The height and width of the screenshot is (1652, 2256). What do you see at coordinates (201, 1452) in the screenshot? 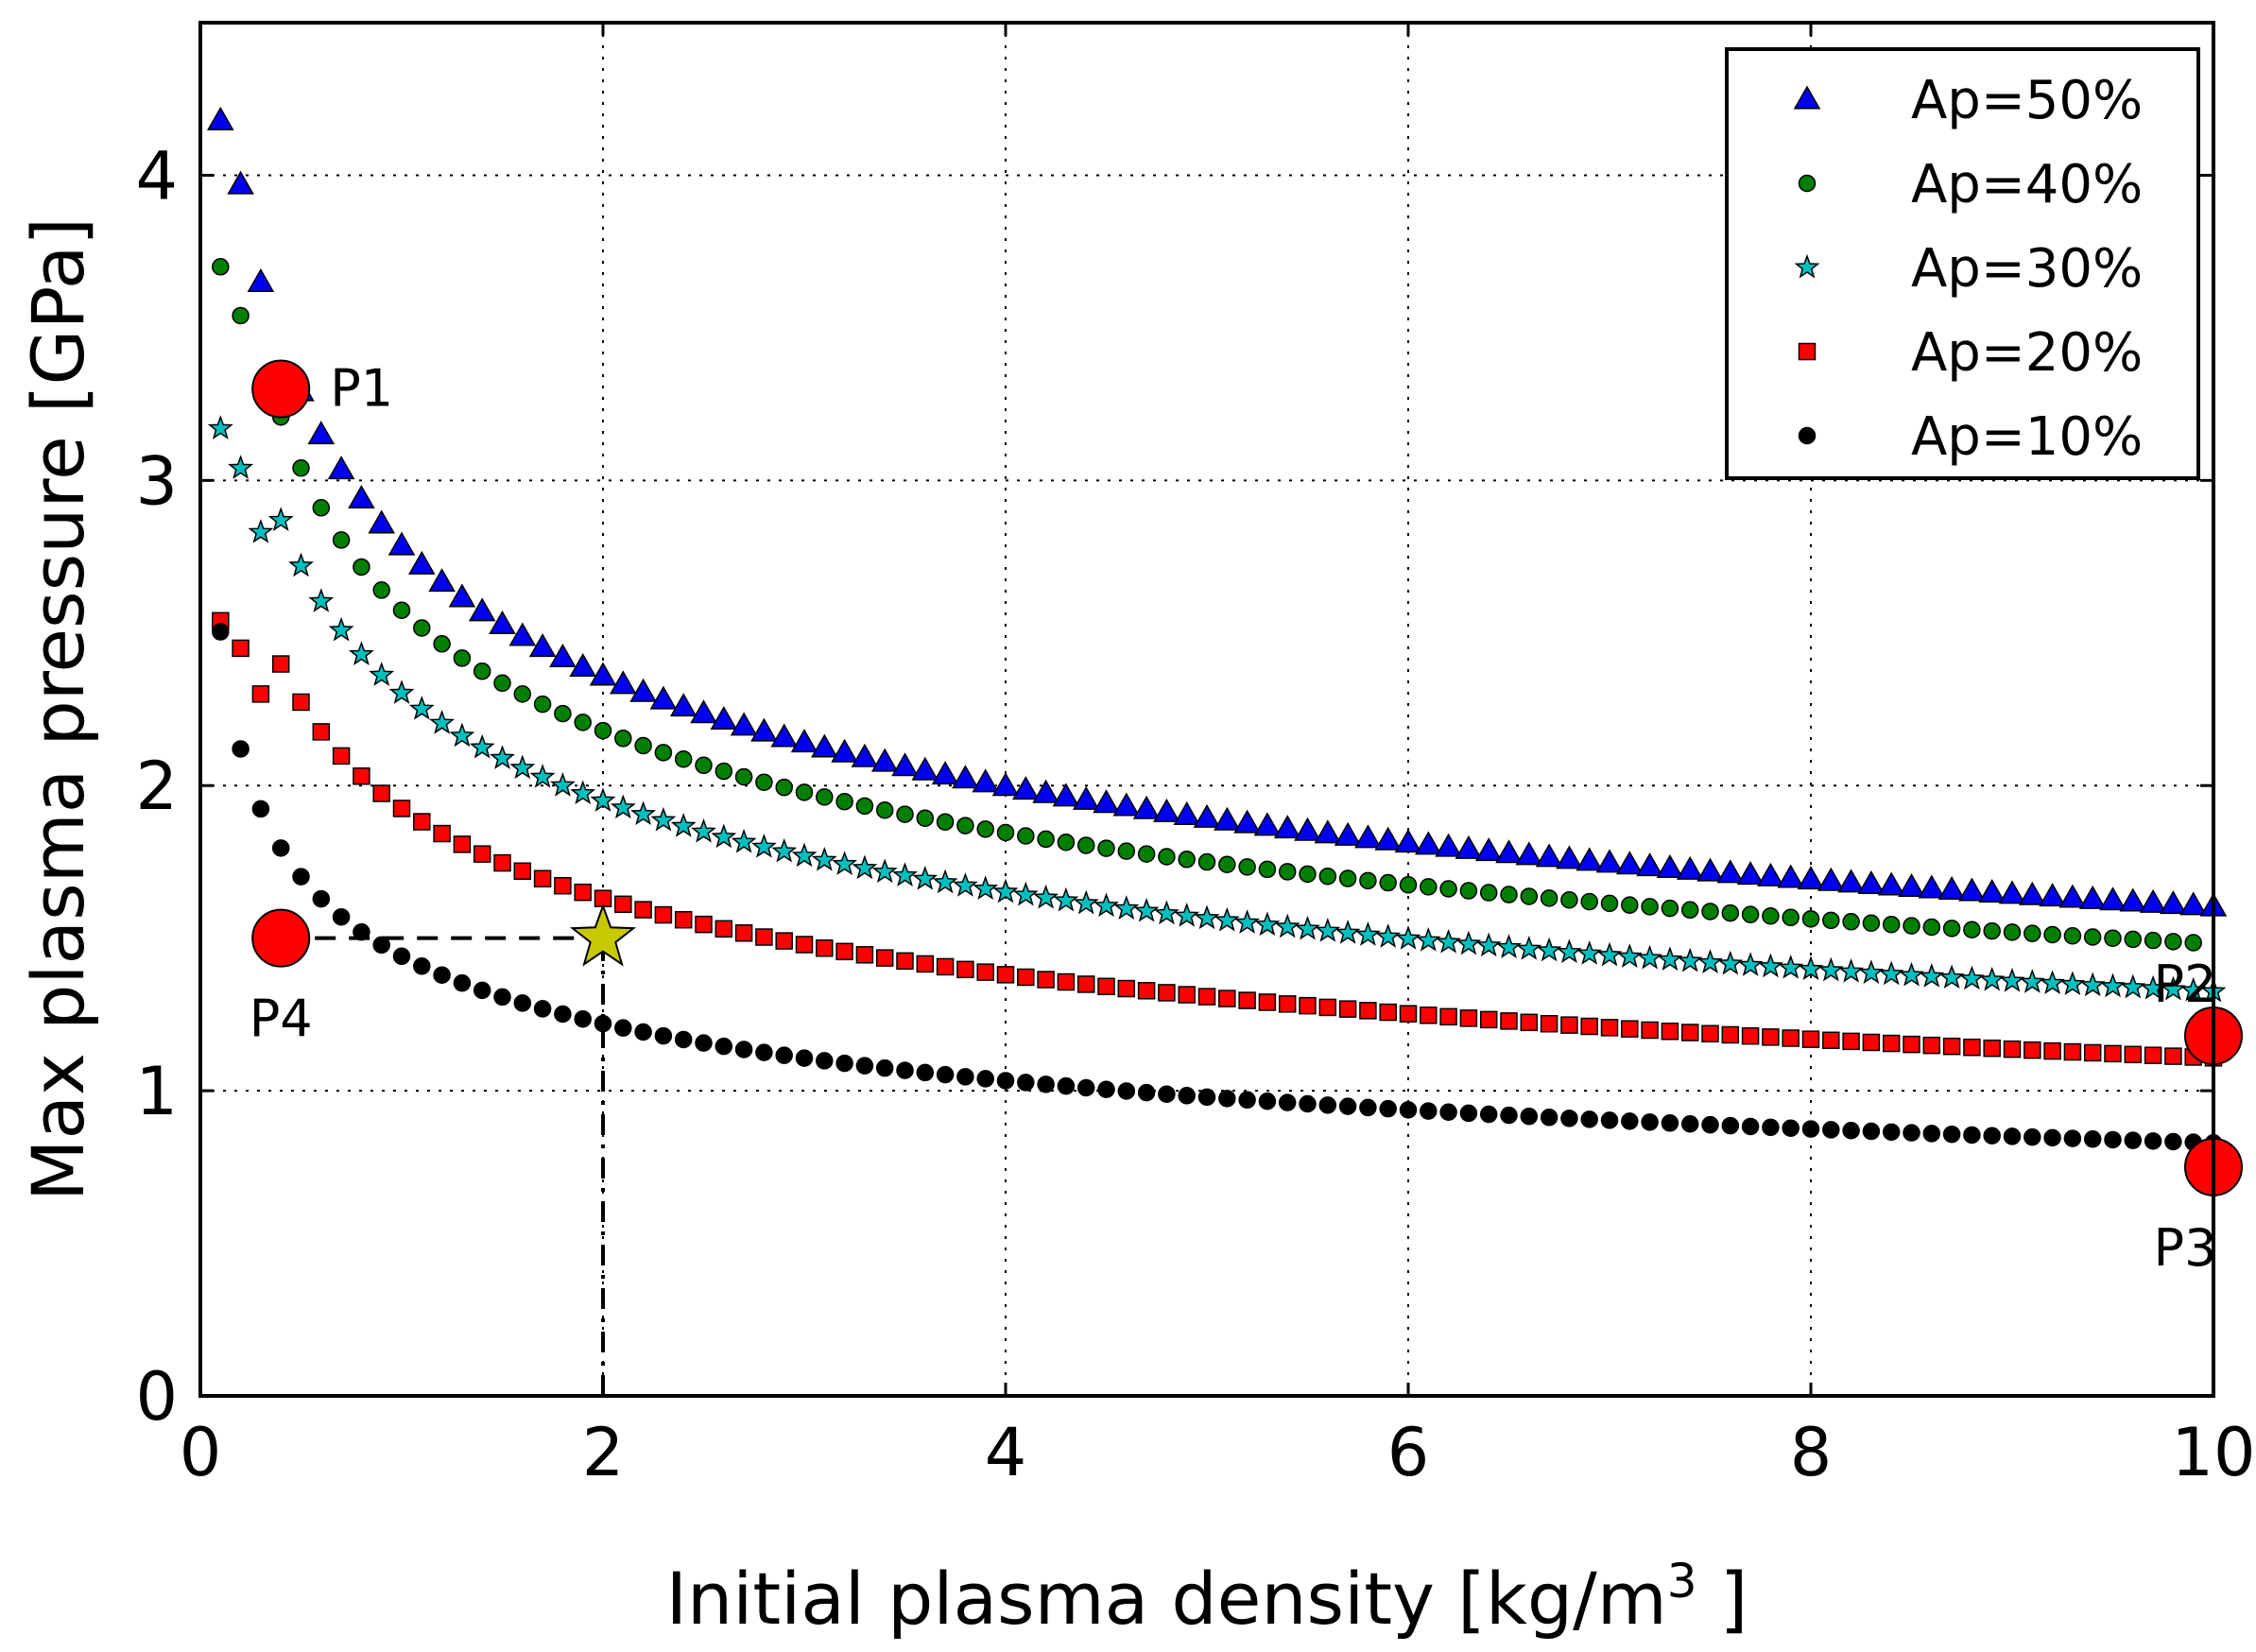
I see `x-tick-label: 0` at bounding box center [201, 1452].